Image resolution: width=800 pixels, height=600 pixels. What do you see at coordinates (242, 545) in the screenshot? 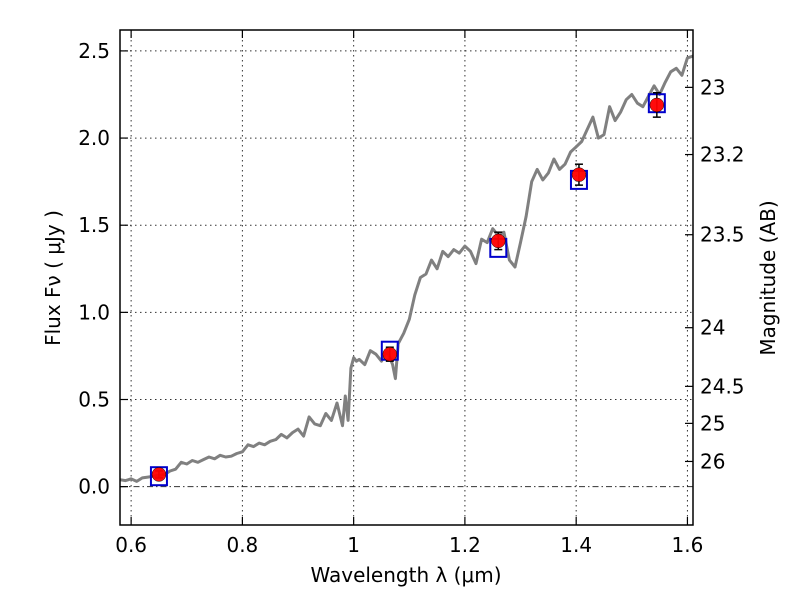
I see `x-tick-label: 0.8` at bounding box center [242, 545].